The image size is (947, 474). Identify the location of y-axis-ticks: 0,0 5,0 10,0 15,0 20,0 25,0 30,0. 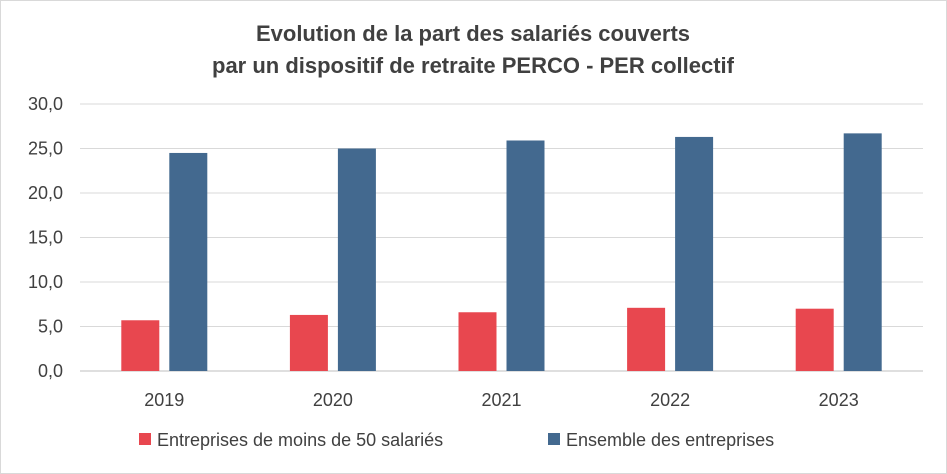
(45, 237).